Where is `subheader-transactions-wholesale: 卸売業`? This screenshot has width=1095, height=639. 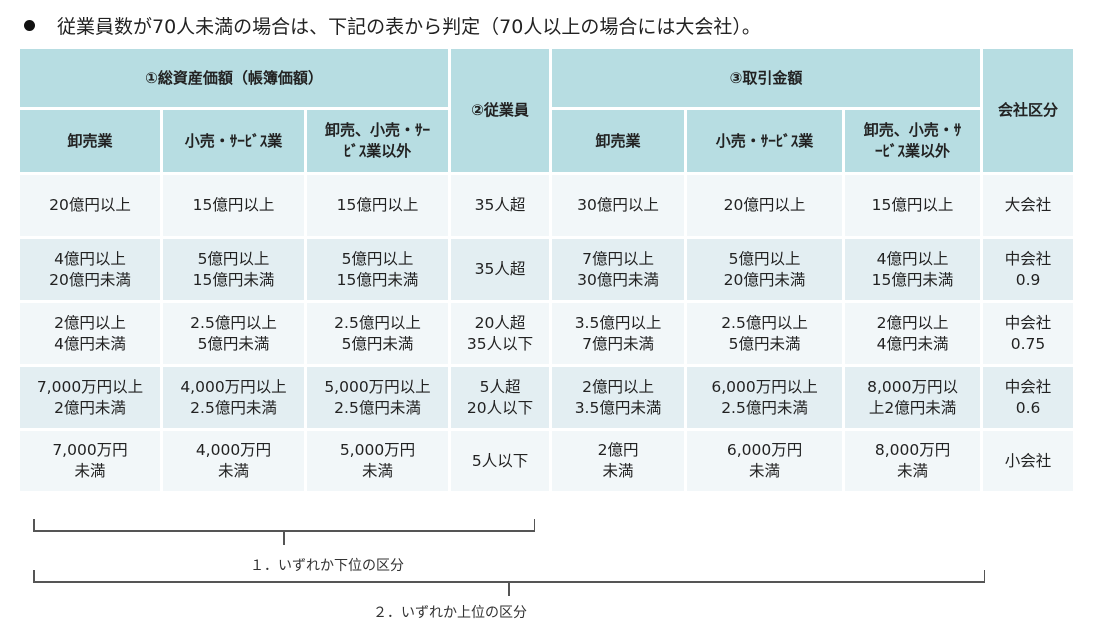
subheader-transactions-wholesale: 卸売業 is located at coordinates (620, 142).